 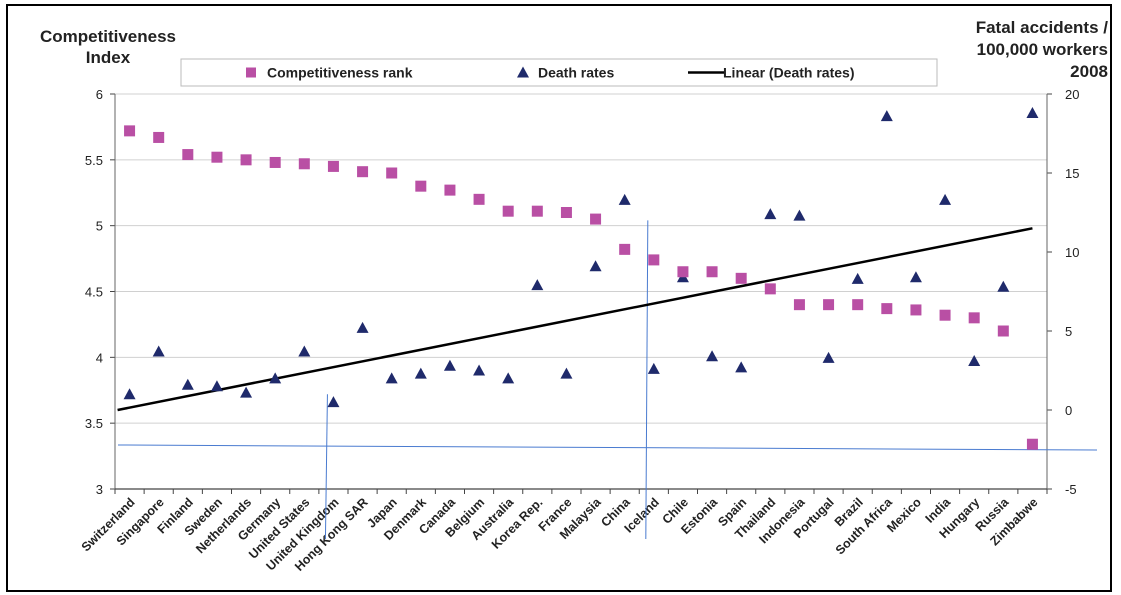 I want to click on y-right-tick-label: 5, so click(x=1068, y=331).